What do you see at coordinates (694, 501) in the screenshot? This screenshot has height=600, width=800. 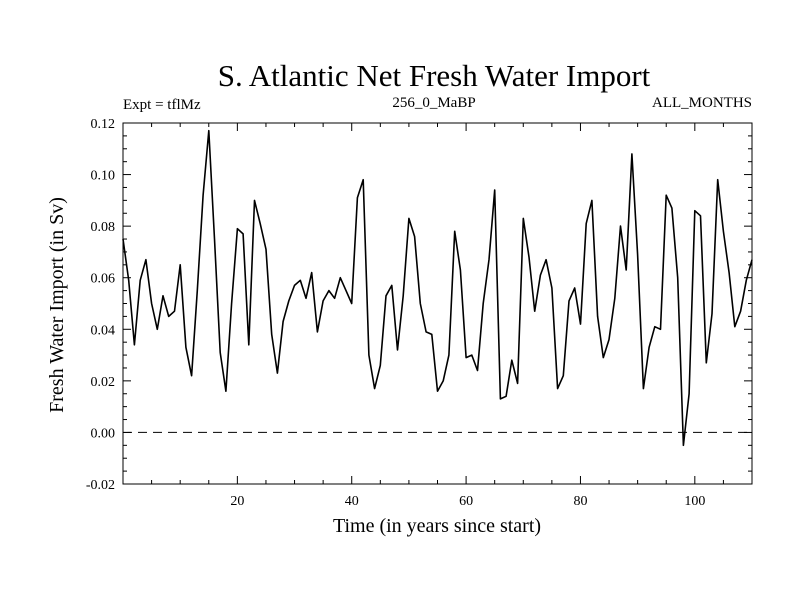 I see `x-tick-label: 100` at bounding box center [694, 501].